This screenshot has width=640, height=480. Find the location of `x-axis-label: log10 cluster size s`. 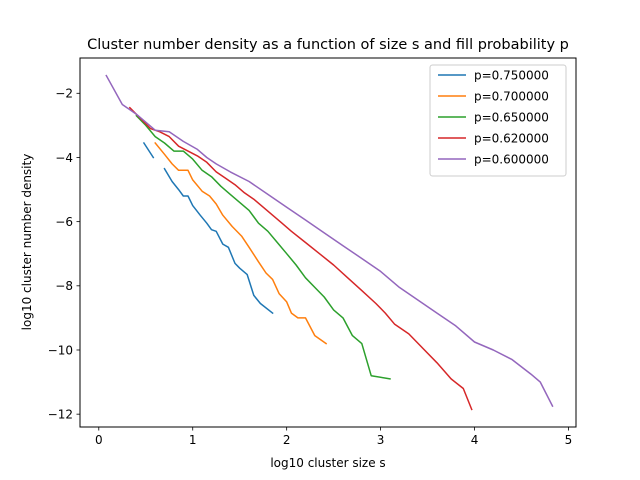

x-axis-label: log10 cluster size s is located at coordinates (327, 463).